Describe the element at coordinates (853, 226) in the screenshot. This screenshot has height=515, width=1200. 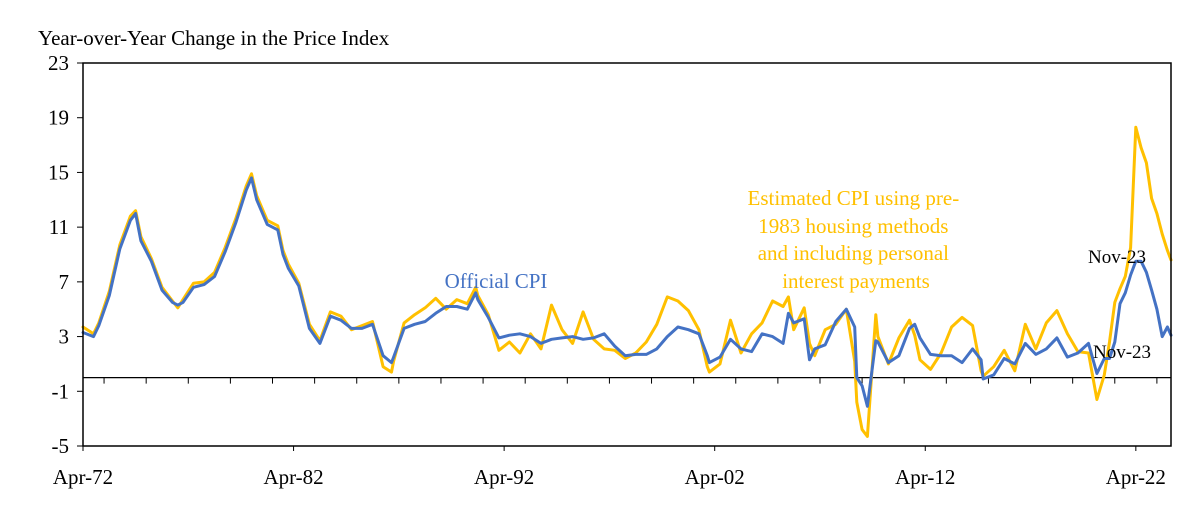
I see `estimated-cpi-label-line-2: 1983 housing methods` at that location.